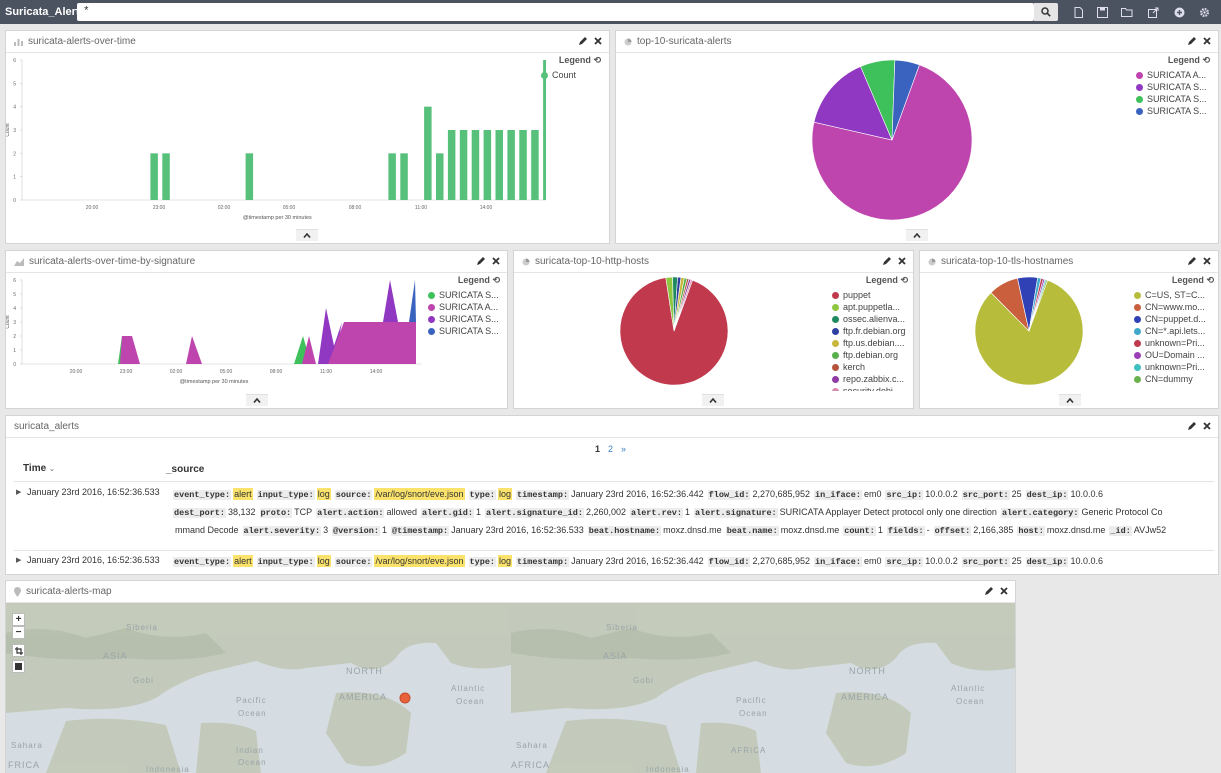  What do you see at coordinates (598, 449) in the screenshot?
I see `page-1: 1` at bounding box center [598, 449].